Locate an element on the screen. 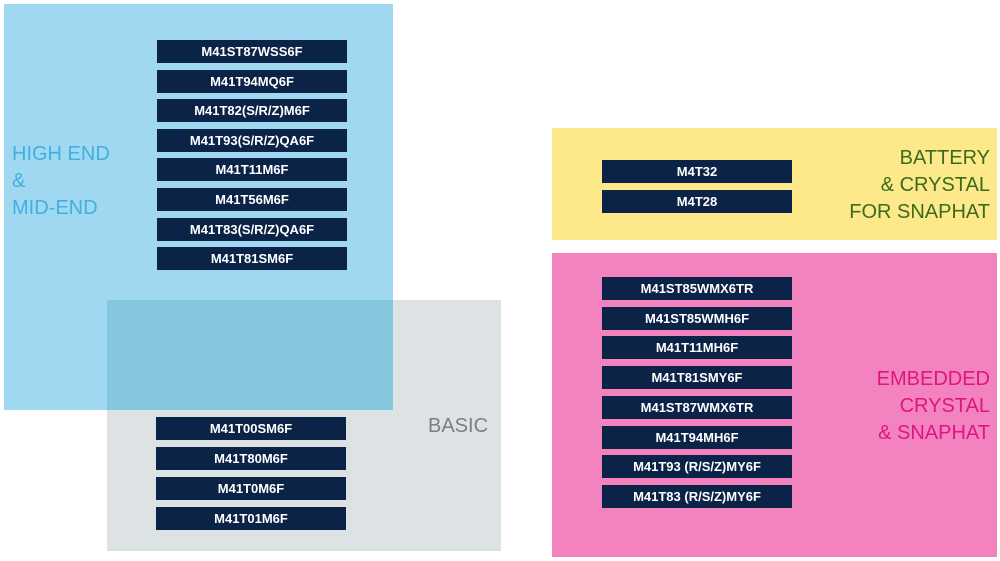 Image resolution: width=1000 pixels, height=561 pixels. part-number-chip: M41T0M6F is located at coordinates (251, 488).